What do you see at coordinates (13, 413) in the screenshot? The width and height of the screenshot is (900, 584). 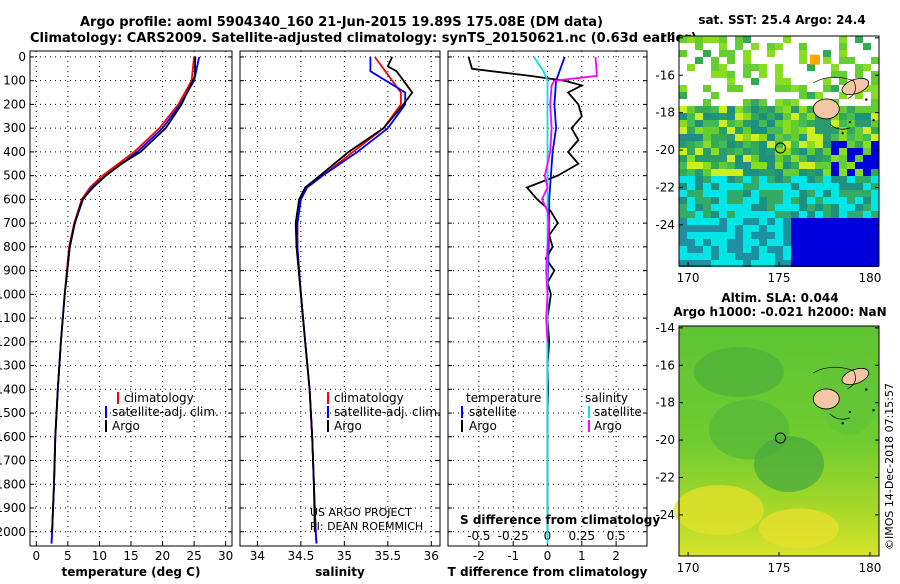 I see `depth-tick-label: 1500` at bounding box center [13, 413].